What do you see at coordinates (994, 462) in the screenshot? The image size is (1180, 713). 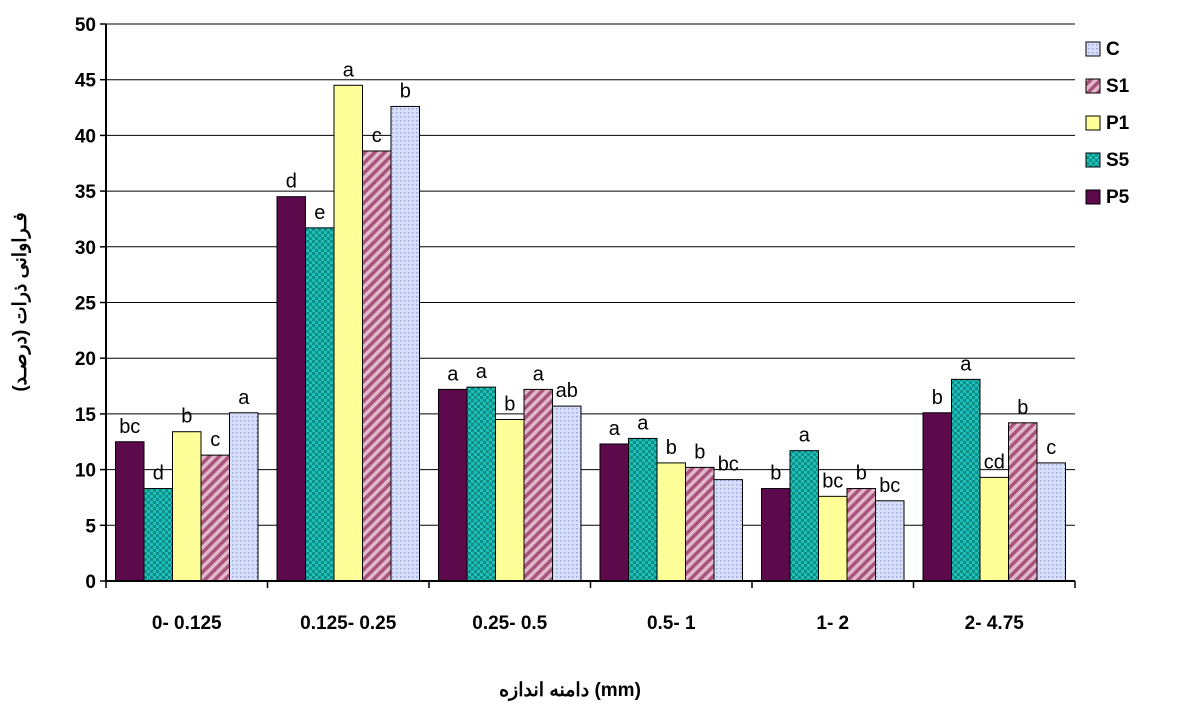 I see `bar-significance-label: cd` at bounding box center [994, 462].